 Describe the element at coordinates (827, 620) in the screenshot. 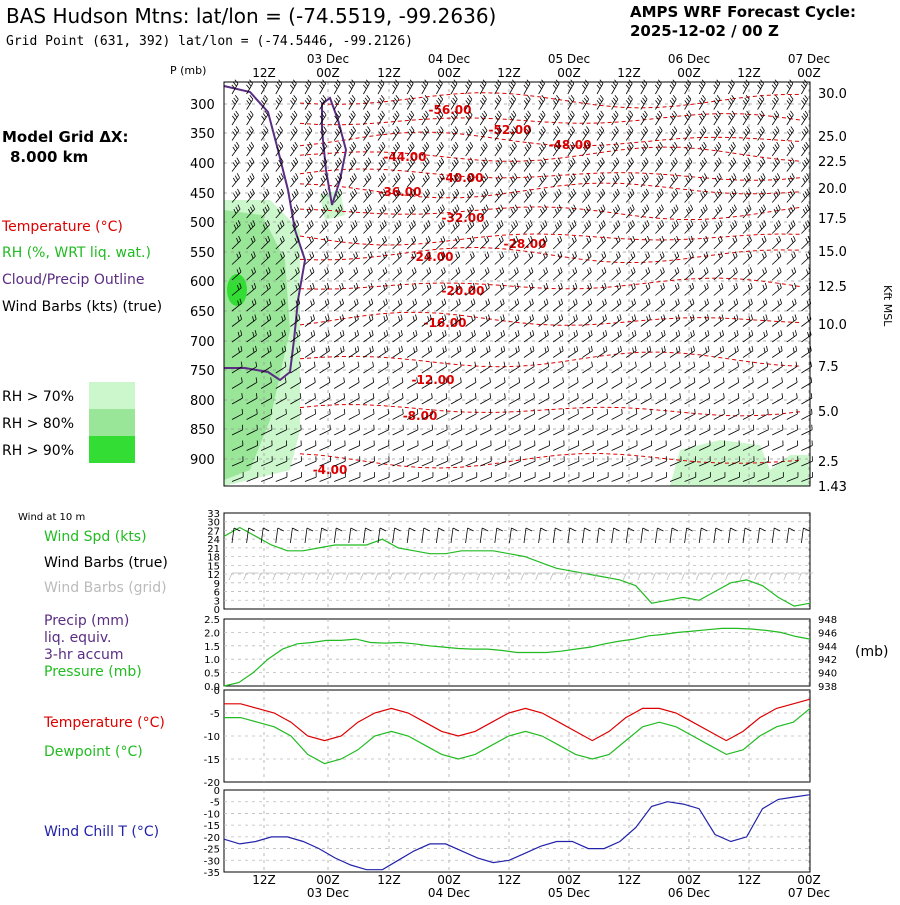

I see `y2-tick-label: 948` at that location.